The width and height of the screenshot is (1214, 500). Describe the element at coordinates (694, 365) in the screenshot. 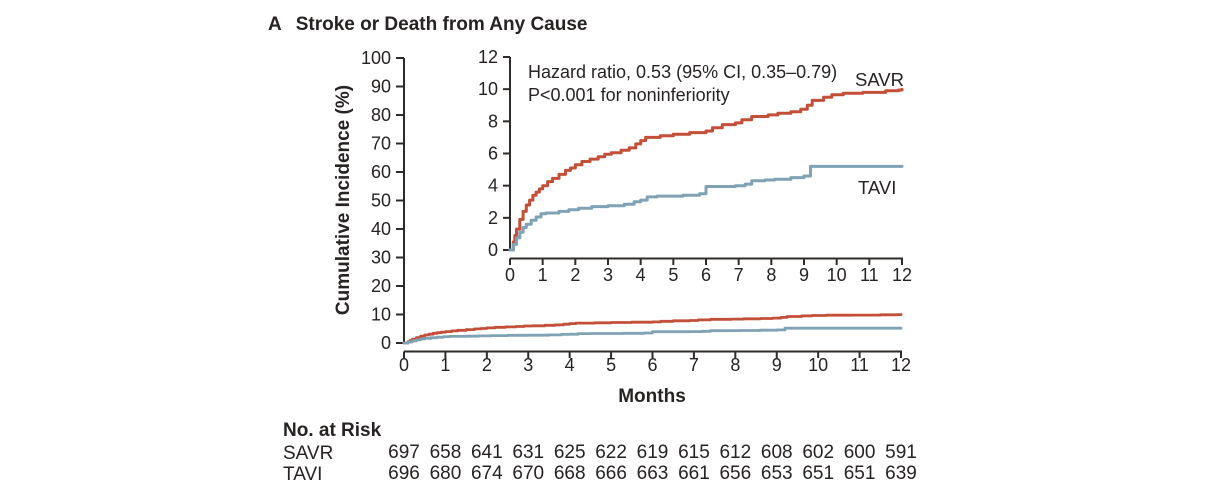

I see `main-x-tick-label: 7` at that location.